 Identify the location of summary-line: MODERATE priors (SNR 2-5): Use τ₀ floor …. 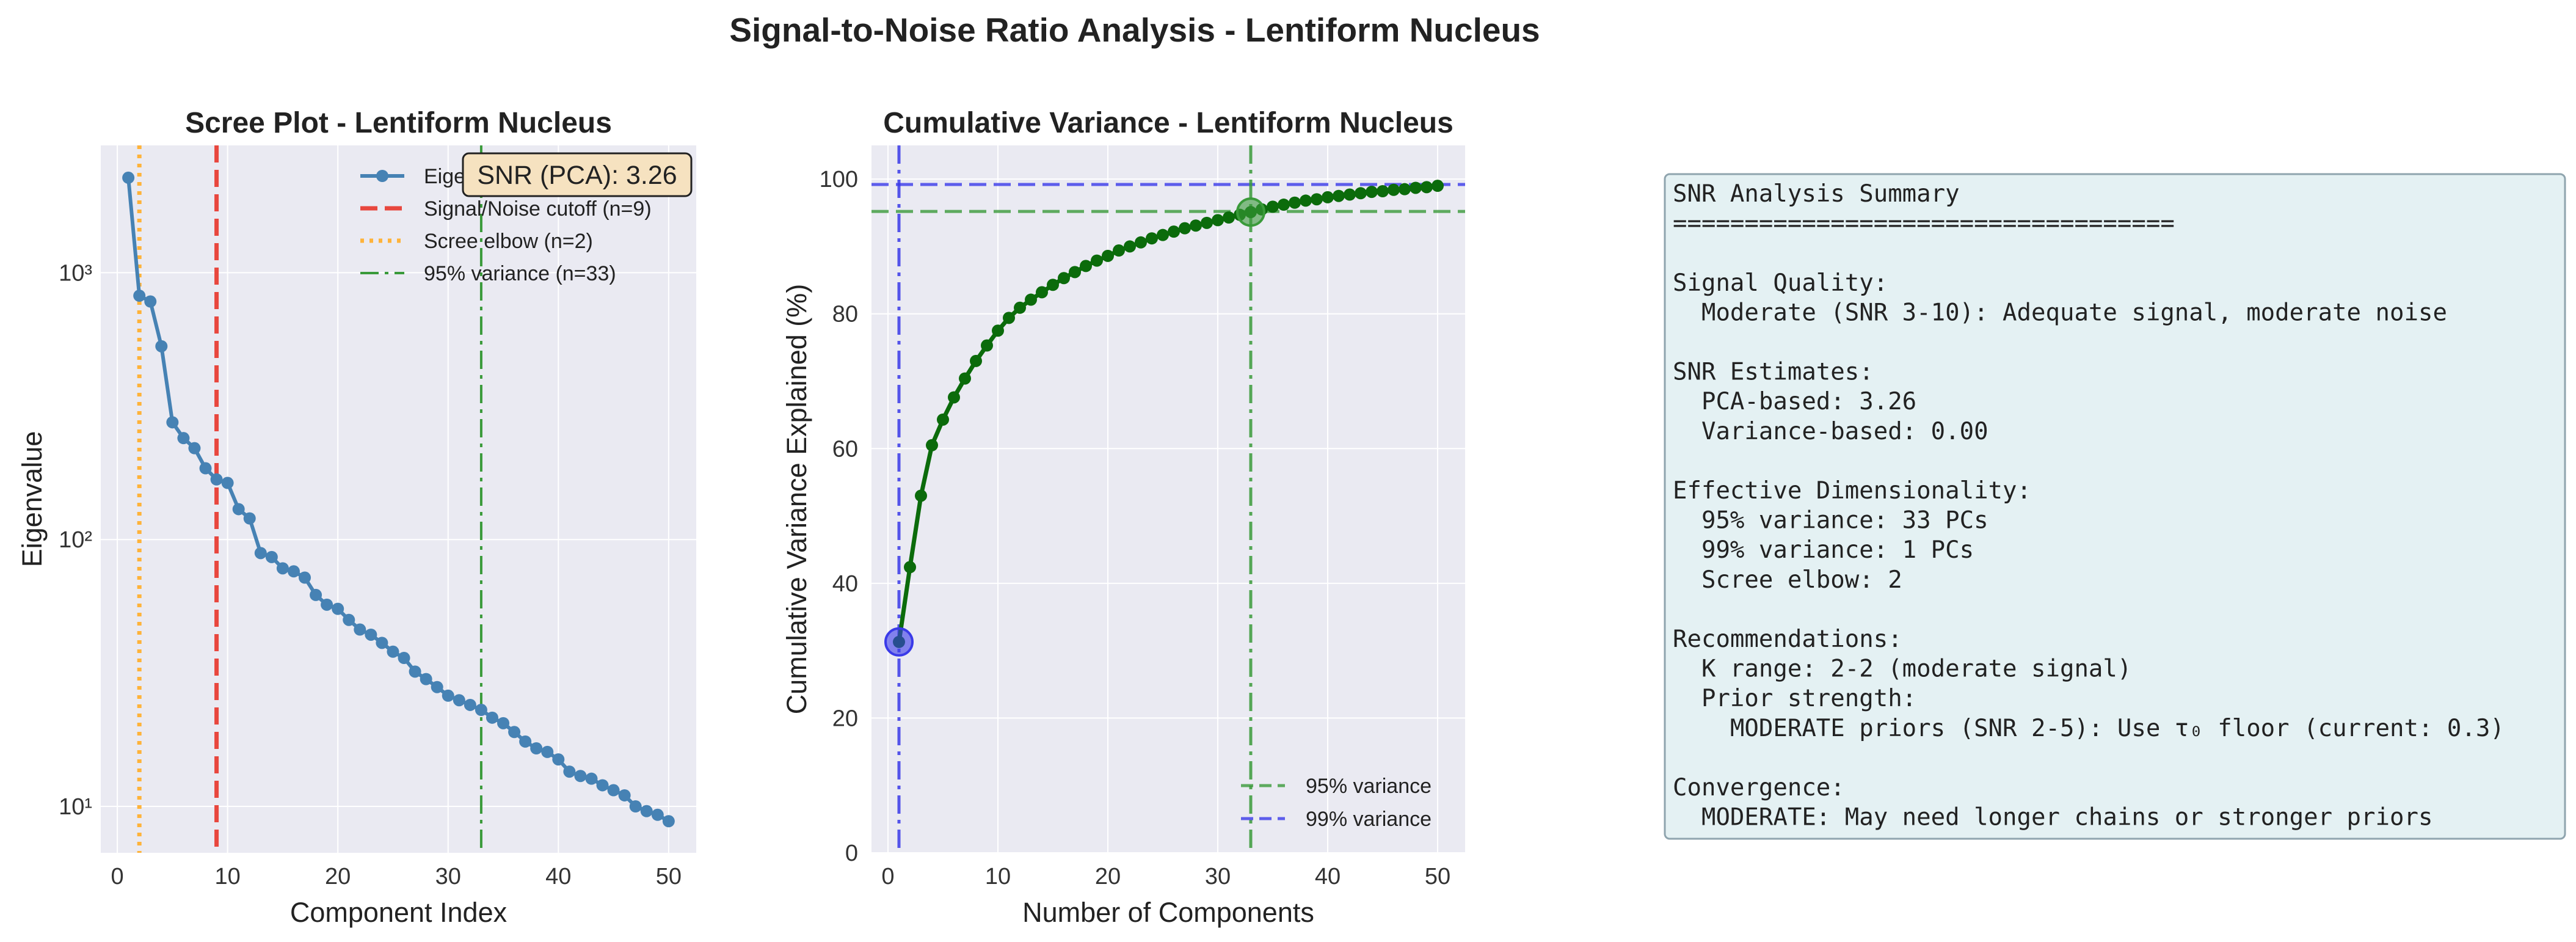
(2089, 728).